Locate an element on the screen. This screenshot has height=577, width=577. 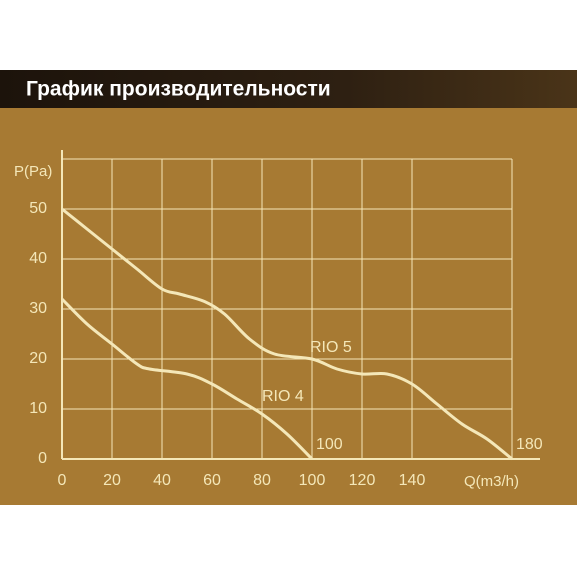
y-axis-label: P(Pa) is located at coordinates (33, 171).